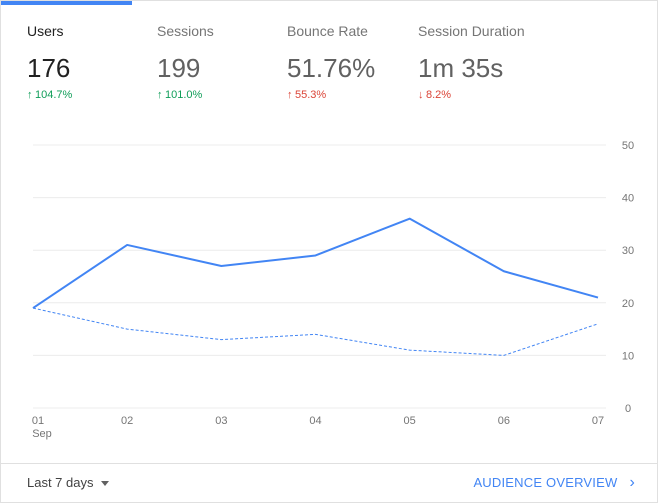 This screenshot has width=658, height=504. Describe the element at coordinates (329, 483) in the screenshot. I see `card-footer: Last 7 days AUDIENCE OVERVIEW ›` at that location.